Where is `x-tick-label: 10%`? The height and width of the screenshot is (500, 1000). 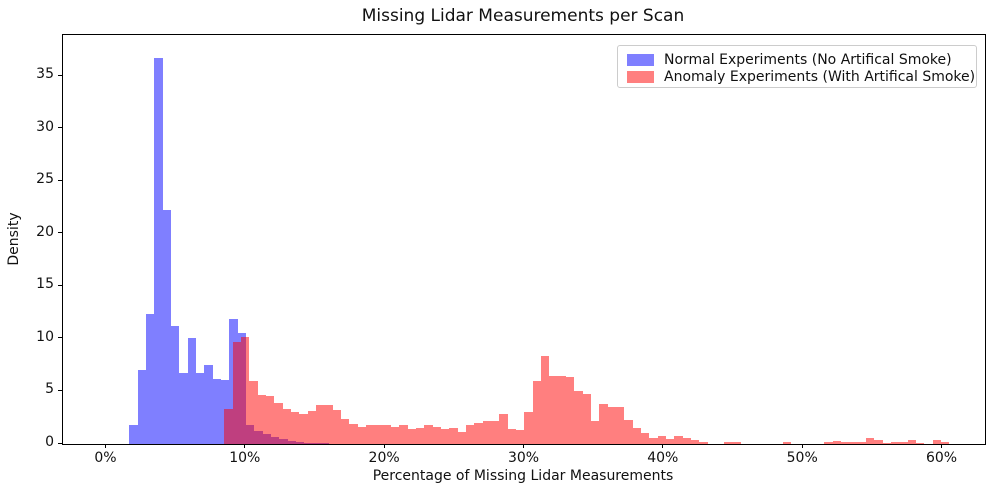
x-tick-label: 10% is located at coordinates (245, 458).